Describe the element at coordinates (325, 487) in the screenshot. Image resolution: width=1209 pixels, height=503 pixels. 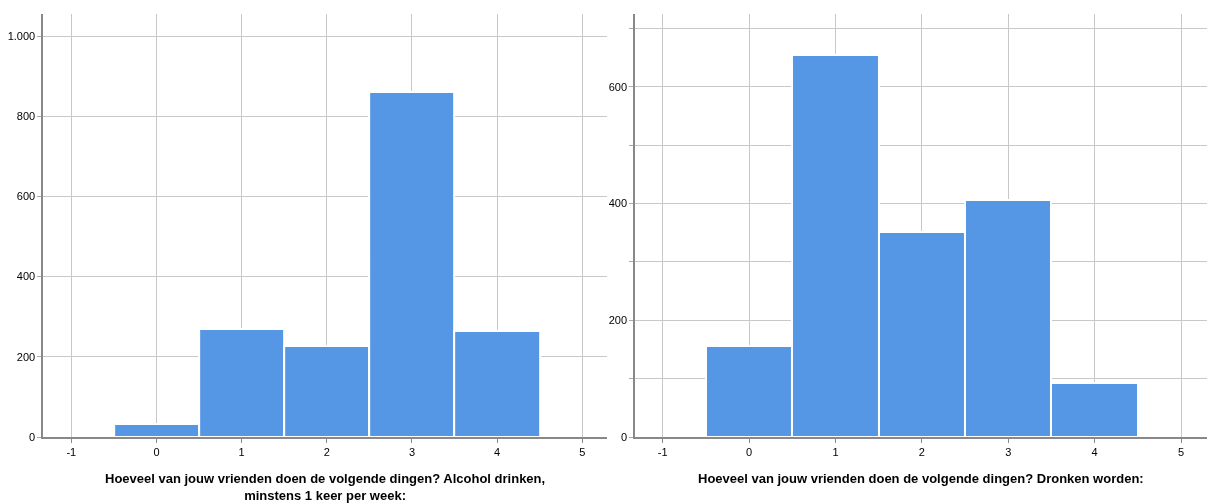
I see `x-axis-title: Hoeveel van jouw vrienden doen de volgende dingen? Alcohol drinken, minstens 1 keer per week:` at that location.